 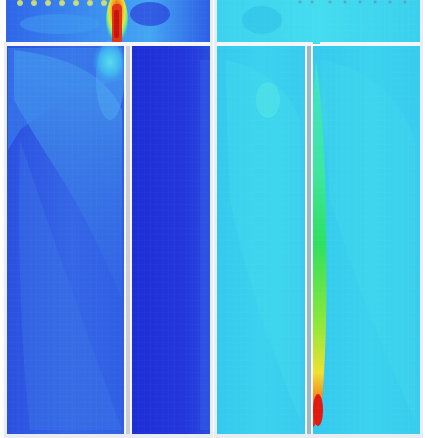 What do you see at coordinates (262, 44) in the screenshot?
I see `right-baffle-top-left` at bounding box center [262, 44].